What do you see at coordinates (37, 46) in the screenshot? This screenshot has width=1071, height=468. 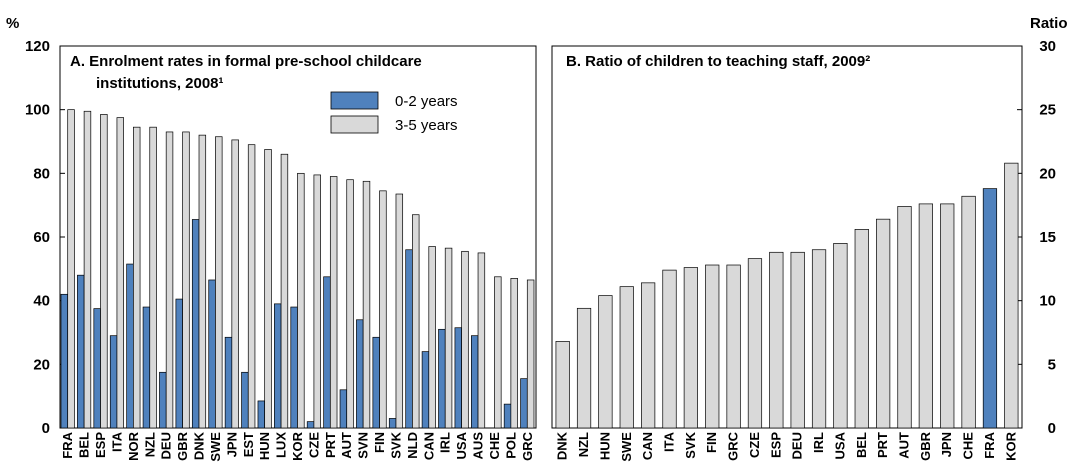 I see `panel-a-ytick-label: 120` at bounding box center [37, 46].